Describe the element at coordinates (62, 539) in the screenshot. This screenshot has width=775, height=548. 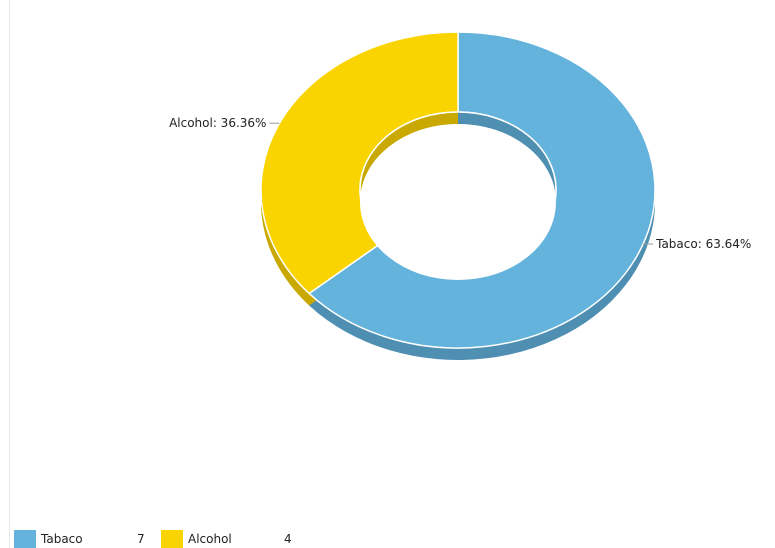
I see `legend-label-tabaco: Tabaco` at that location.